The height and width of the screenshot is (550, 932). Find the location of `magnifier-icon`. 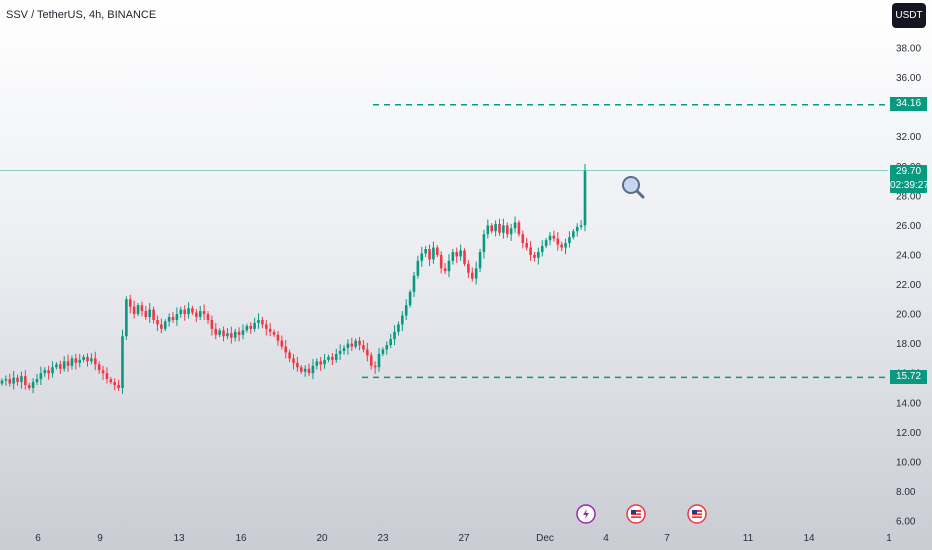

magnifier-icon is located at coordinates (633, 187).